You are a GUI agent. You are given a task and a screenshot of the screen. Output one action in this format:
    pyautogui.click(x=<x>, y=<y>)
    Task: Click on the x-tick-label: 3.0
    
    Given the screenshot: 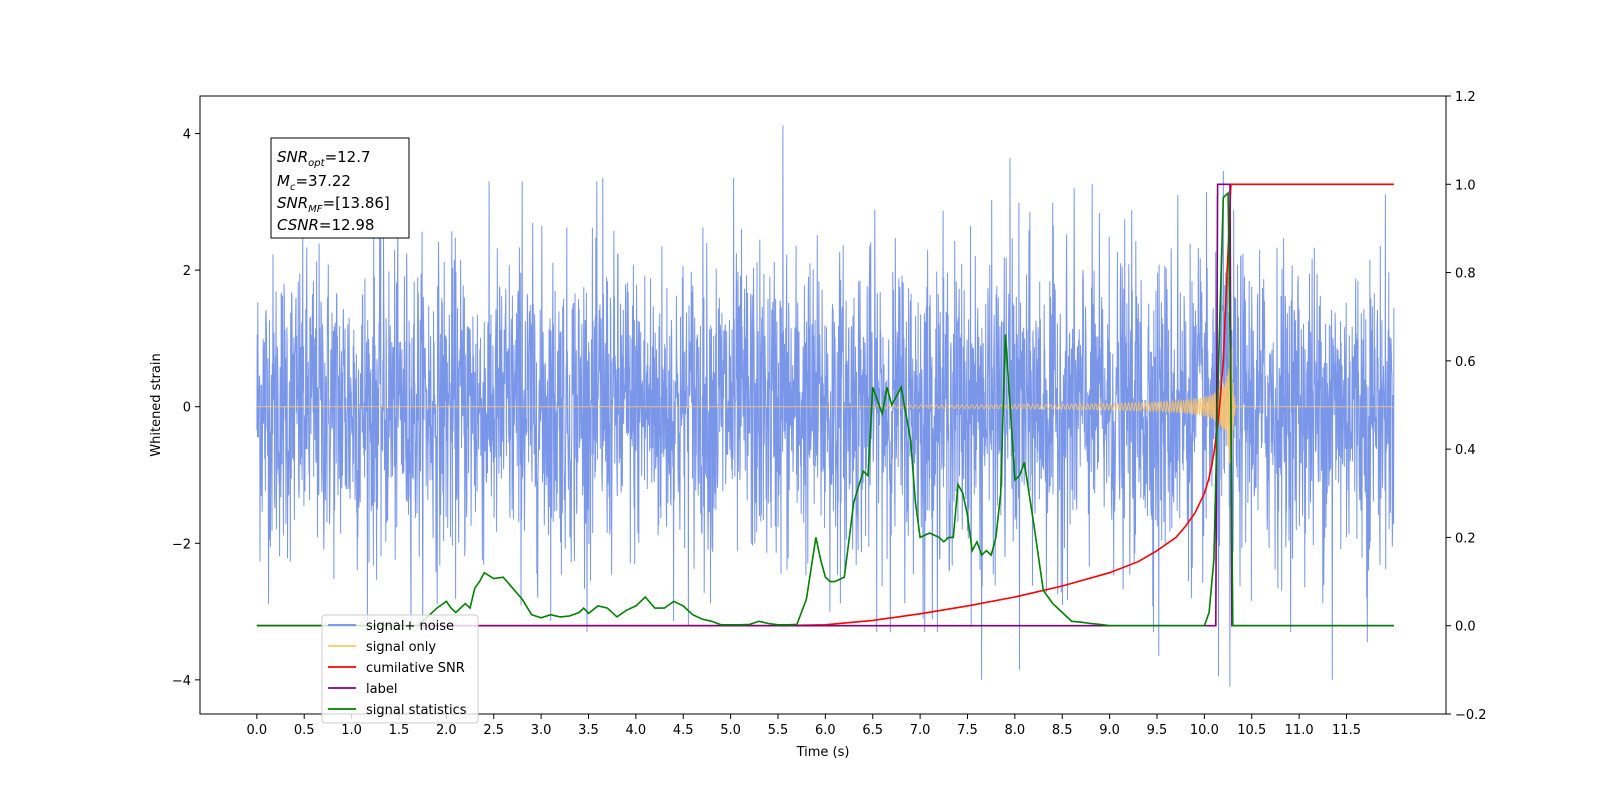 What is the action you would take?
    pyautogui.click(x=541, y=730)
    